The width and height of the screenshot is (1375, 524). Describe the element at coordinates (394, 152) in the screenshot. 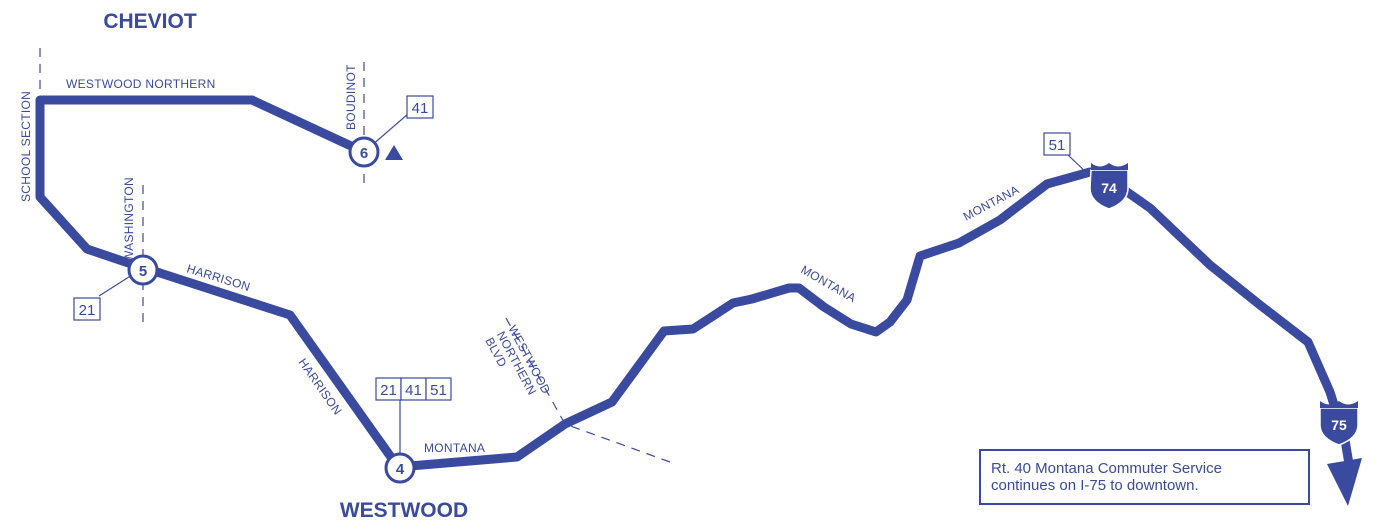

I see `triangle-icon` at that location.